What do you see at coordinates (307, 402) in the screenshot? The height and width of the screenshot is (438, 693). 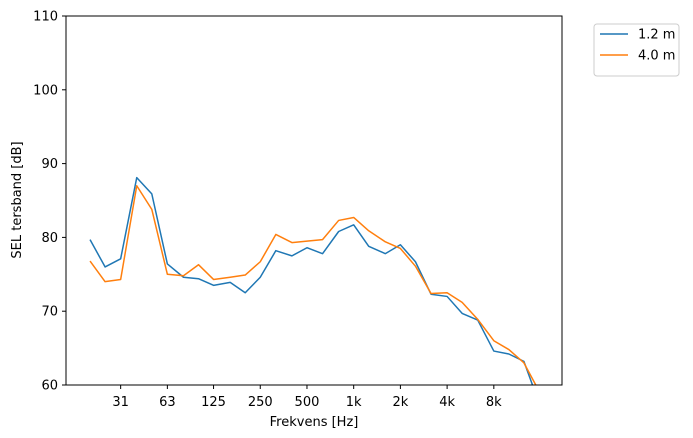 I see `x-tick-label: 500` at bounding box center [307, 402].